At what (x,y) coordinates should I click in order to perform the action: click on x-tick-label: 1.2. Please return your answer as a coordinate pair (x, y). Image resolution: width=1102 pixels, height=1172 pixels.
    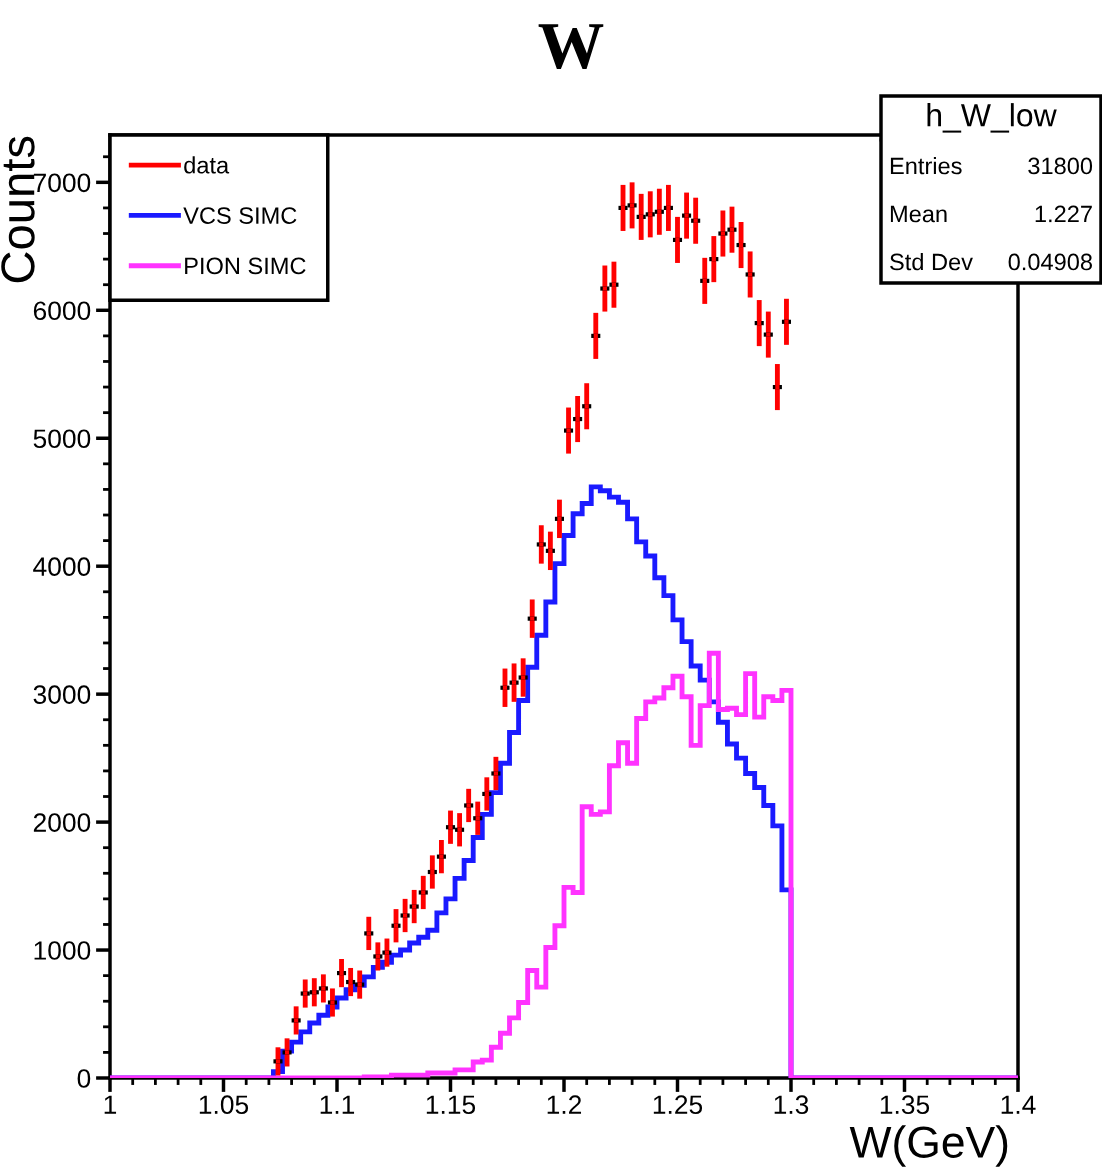
    Looking at the image, I should click on (564, 1104).